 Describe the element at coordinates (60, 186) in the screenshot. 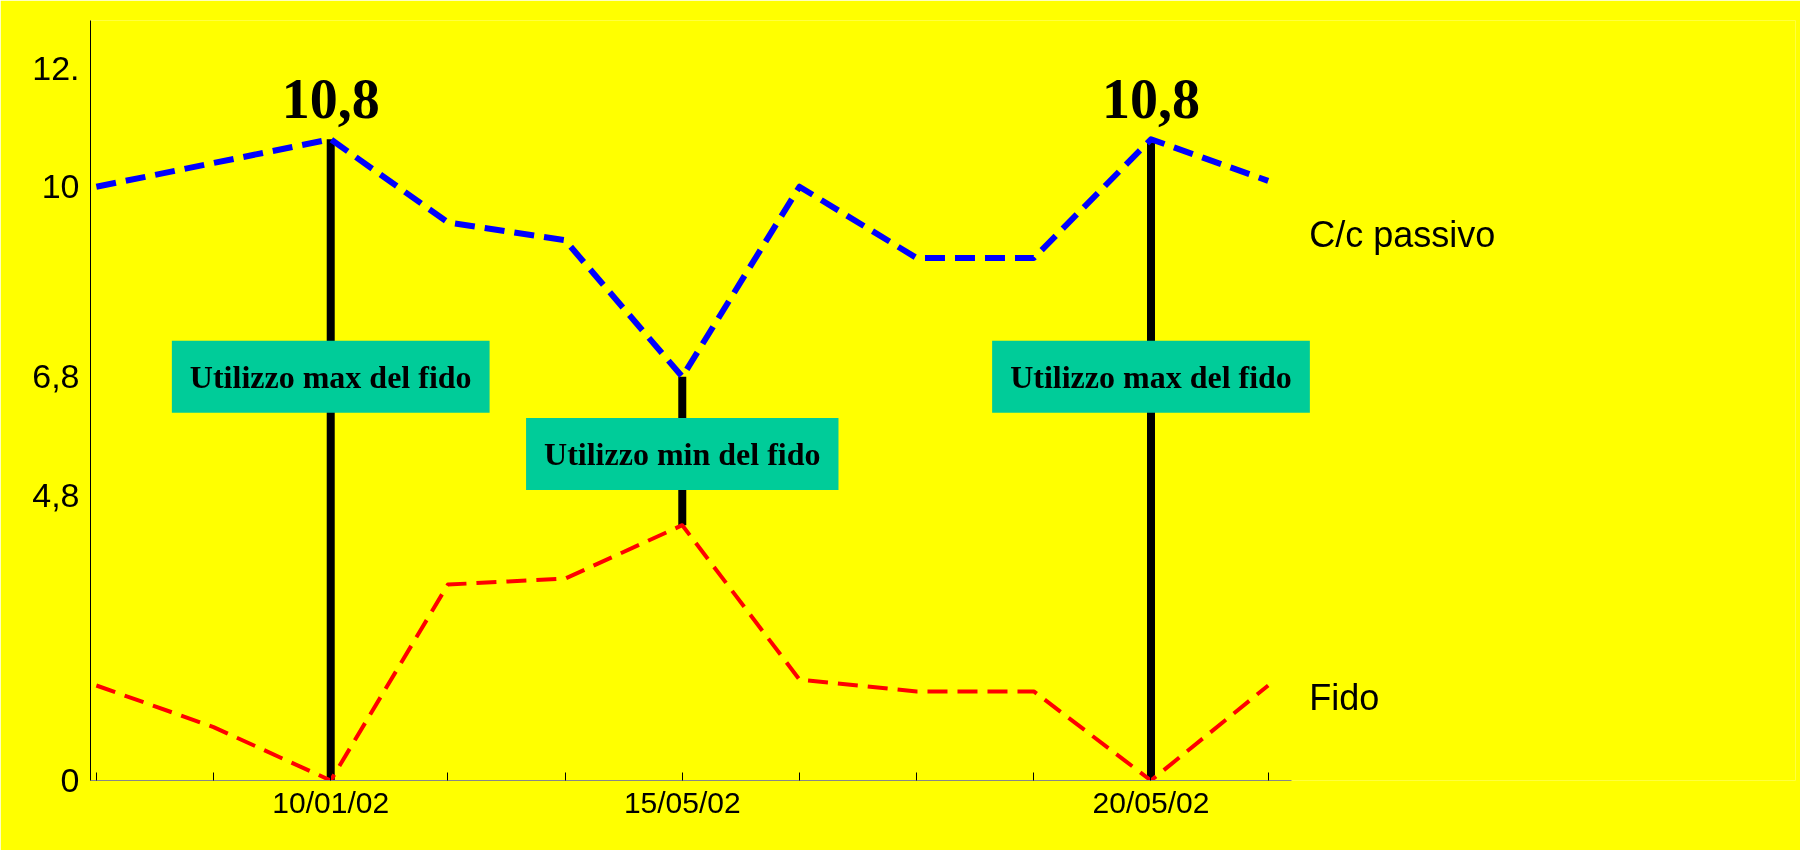

I see `y-tick-label: 10` at that location.